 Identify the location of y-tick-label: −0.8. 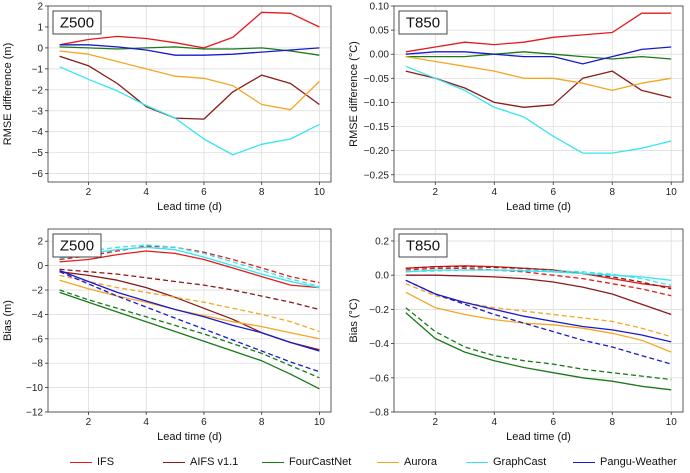
(379, 413).